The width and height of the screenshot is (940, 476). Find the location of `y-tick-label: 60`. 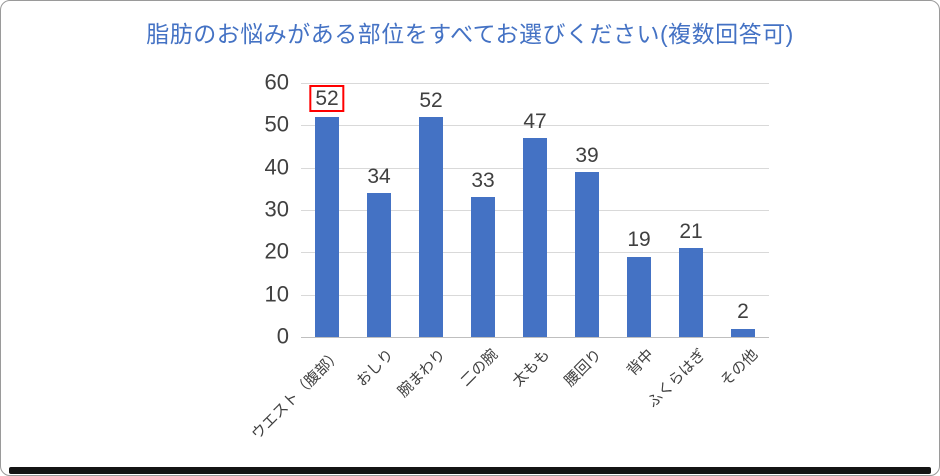

y-tick-label: 60 is located at coordinates (276, 82).